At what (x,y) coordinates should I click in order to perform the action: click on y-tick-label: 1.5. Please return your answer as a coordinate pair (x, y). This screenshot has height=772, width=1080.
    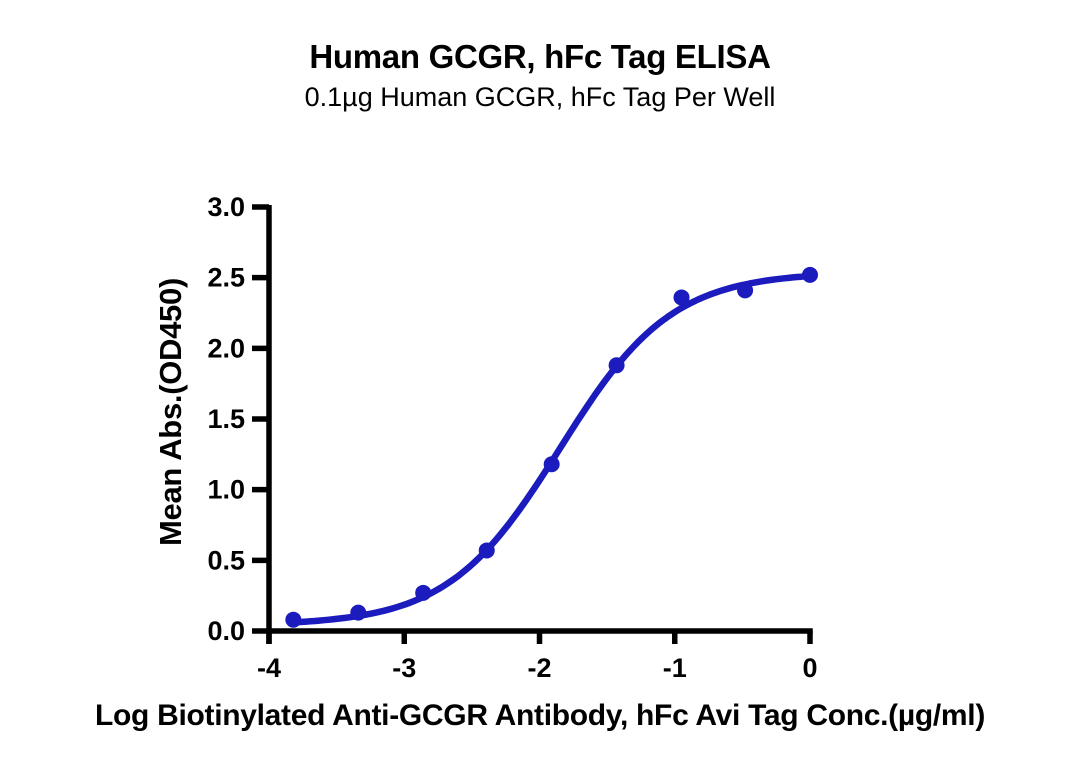
    Looking at the image, I should click on (226, 419).